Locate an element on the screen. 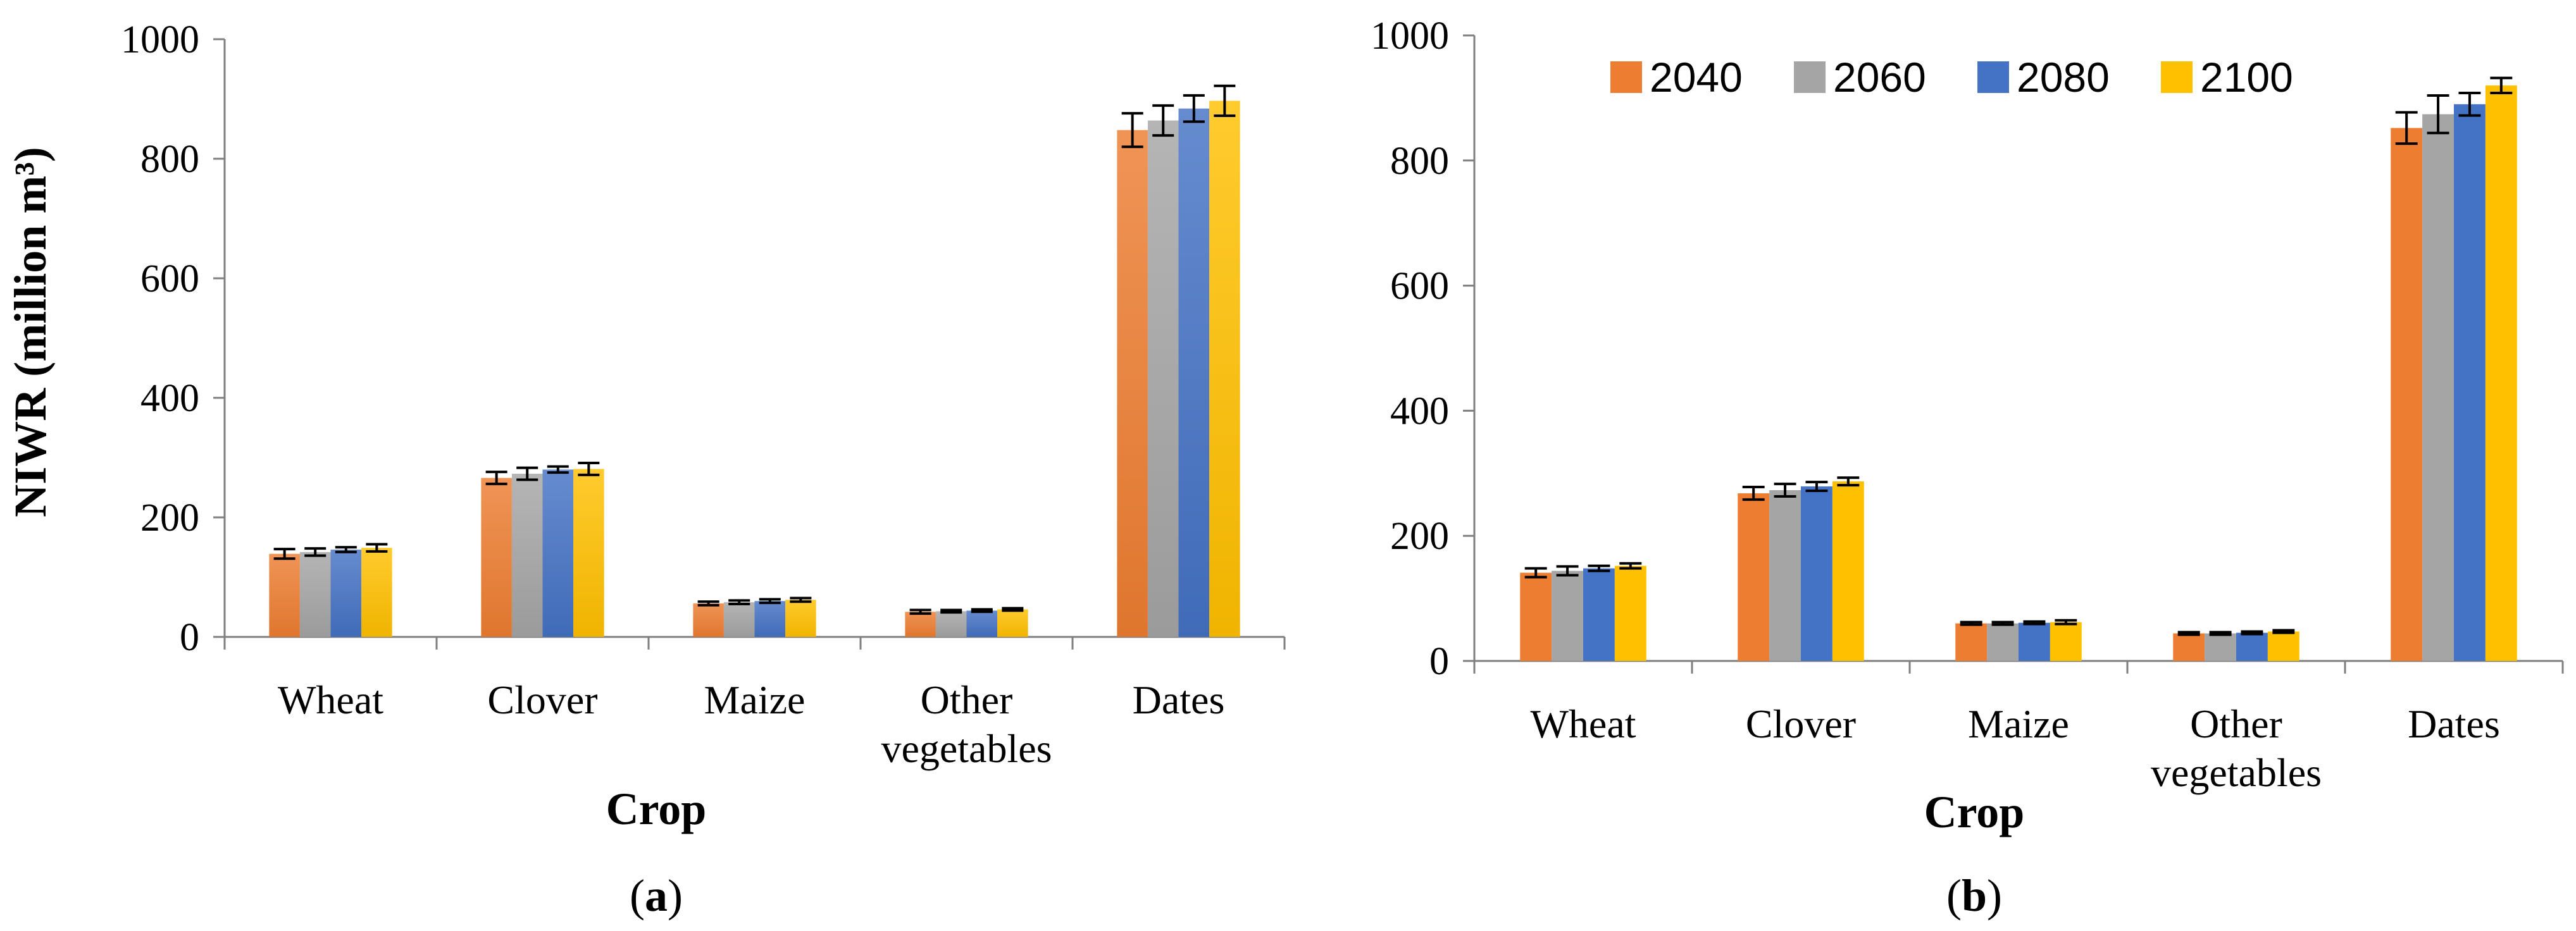  panel-label-a: (a) is located at coordinates (656, 895).